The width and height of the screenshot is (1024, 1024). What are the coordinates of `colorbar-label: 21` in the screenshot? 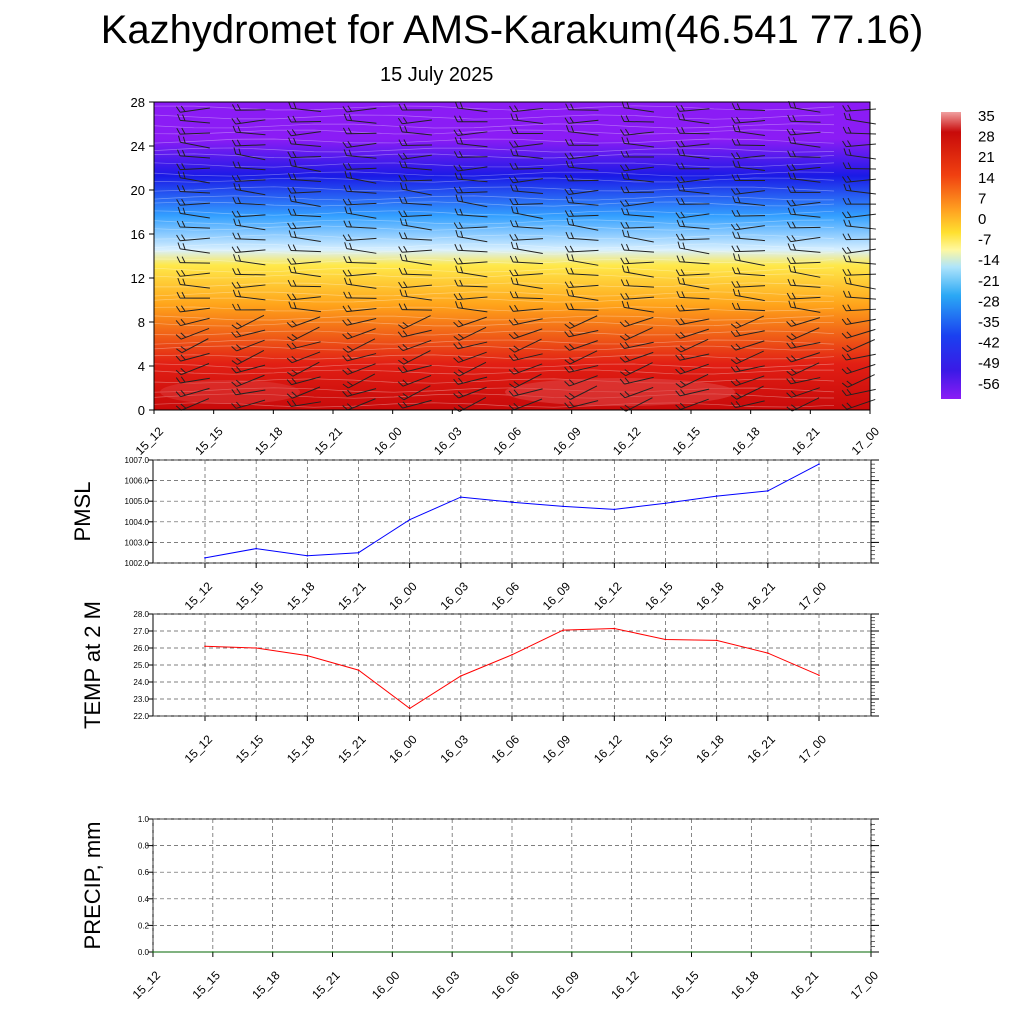 It's located at (986, 157).